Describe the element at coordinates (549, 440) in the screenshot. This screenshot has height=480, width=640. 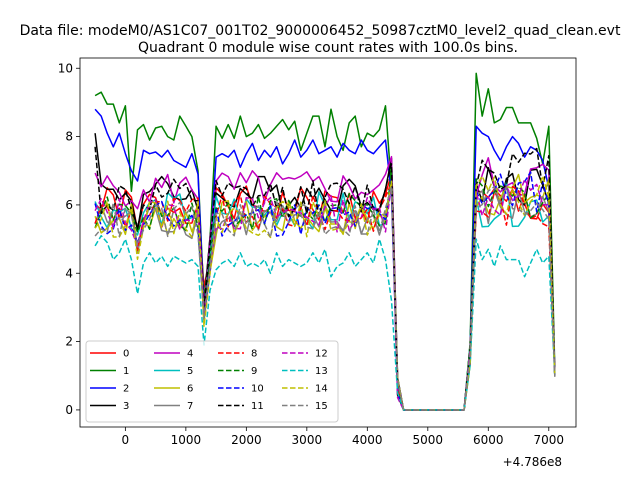
I see `x-tick-label: 7000` at that location.